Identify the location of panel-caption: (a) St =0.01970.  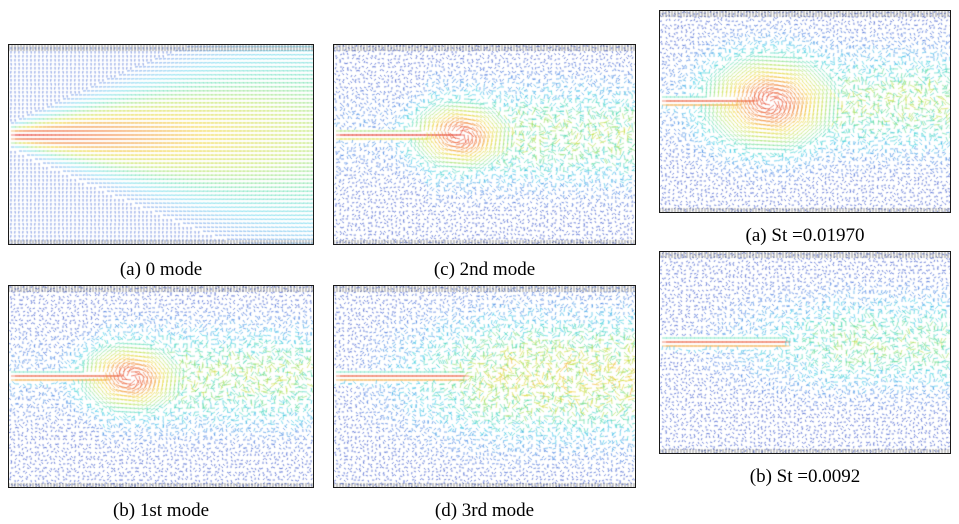
(805, 235).